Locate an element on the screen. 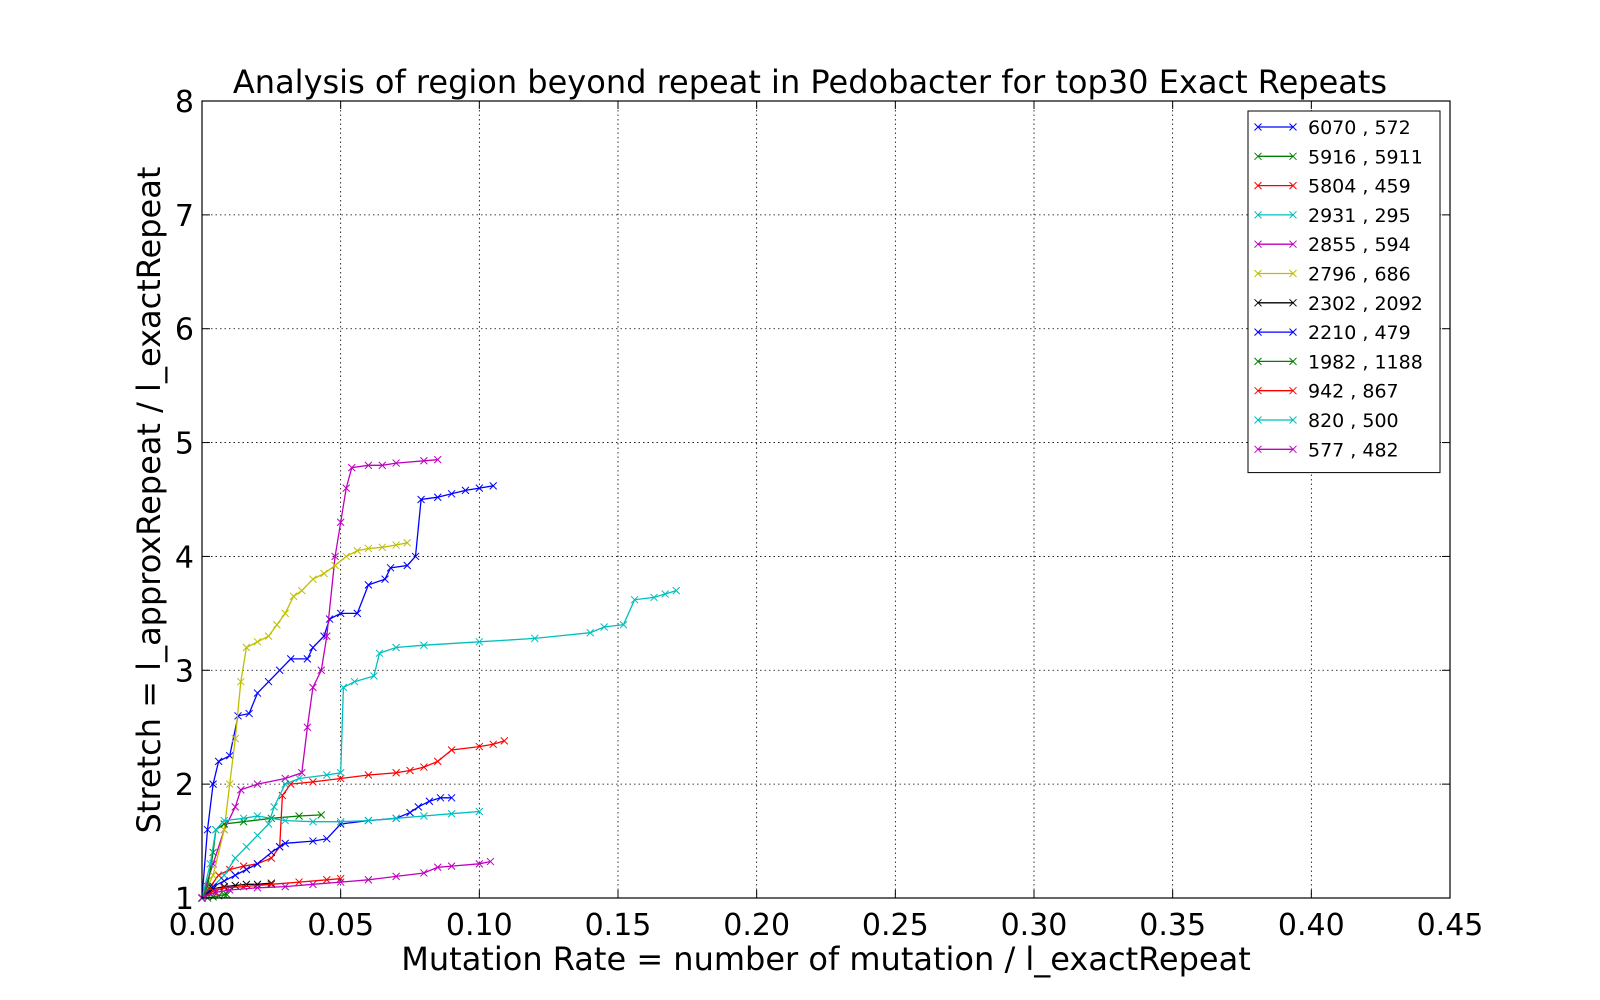  x-tick-label: 0.30 is located at coordinates (1034, 925).